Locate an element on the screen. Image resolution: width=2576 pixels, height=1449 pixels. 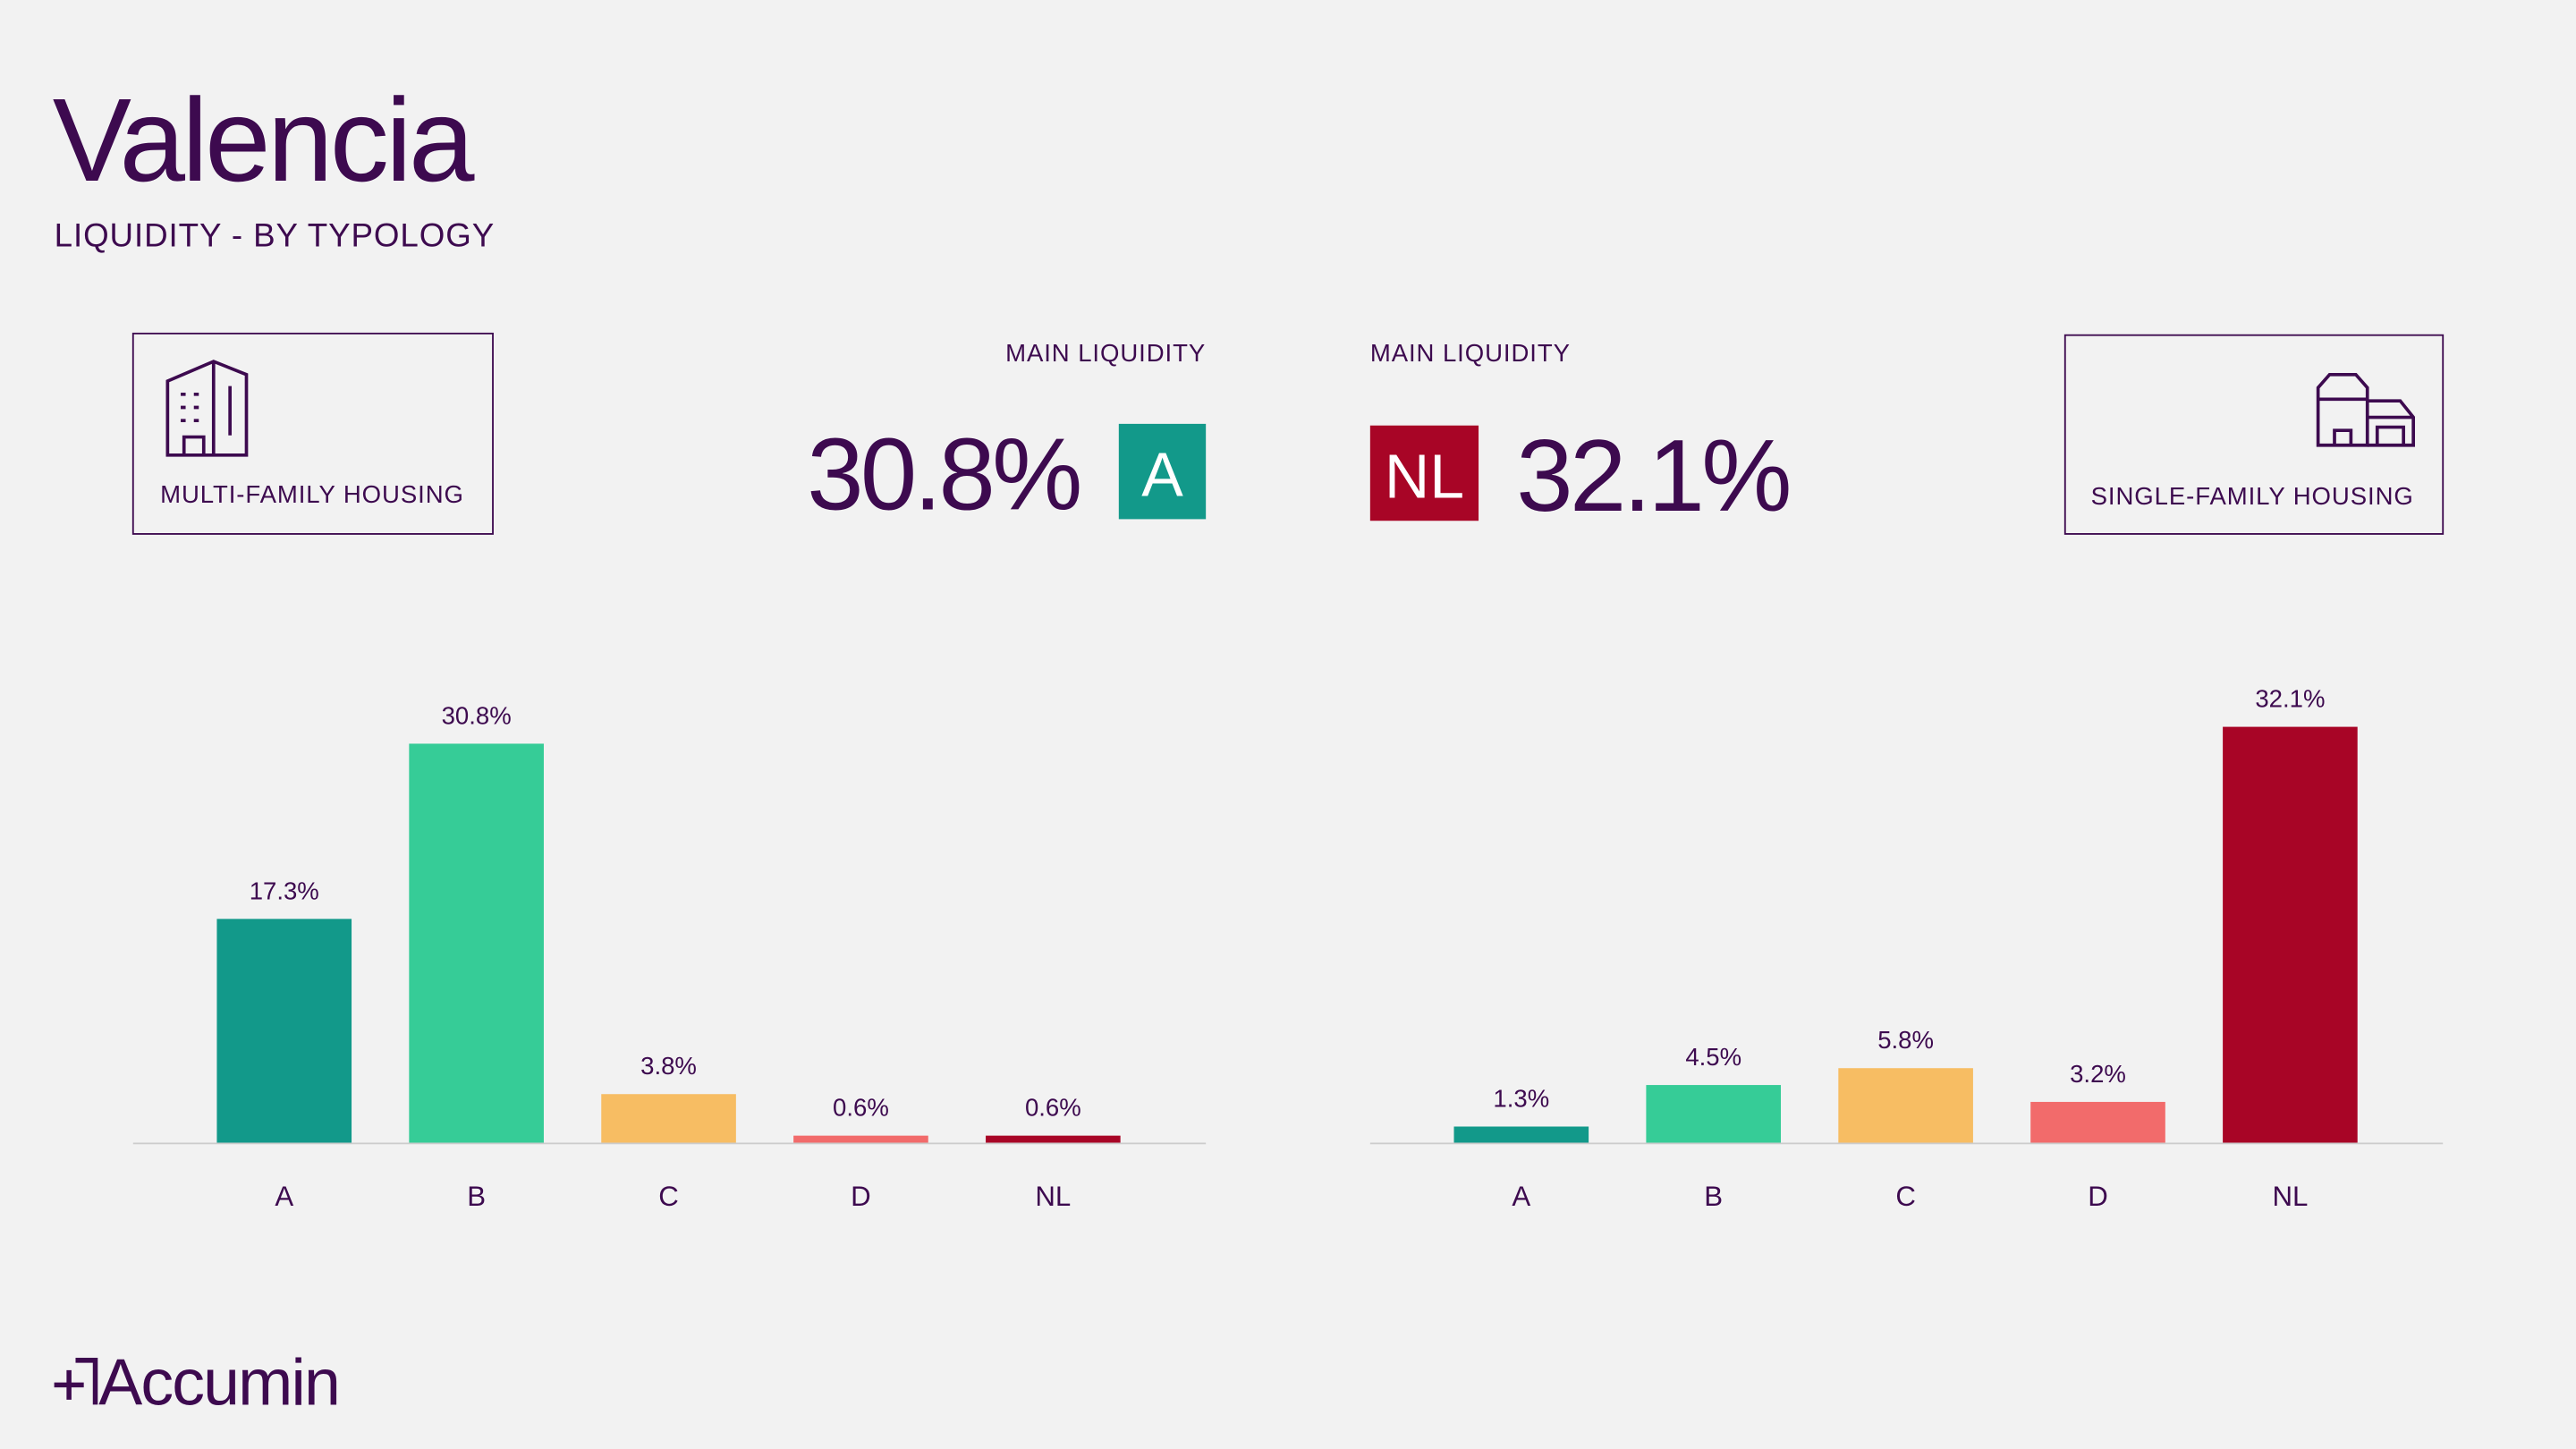
panel-label: MULTI-FAMILY HOUSING is located at coordinates (312, 494).